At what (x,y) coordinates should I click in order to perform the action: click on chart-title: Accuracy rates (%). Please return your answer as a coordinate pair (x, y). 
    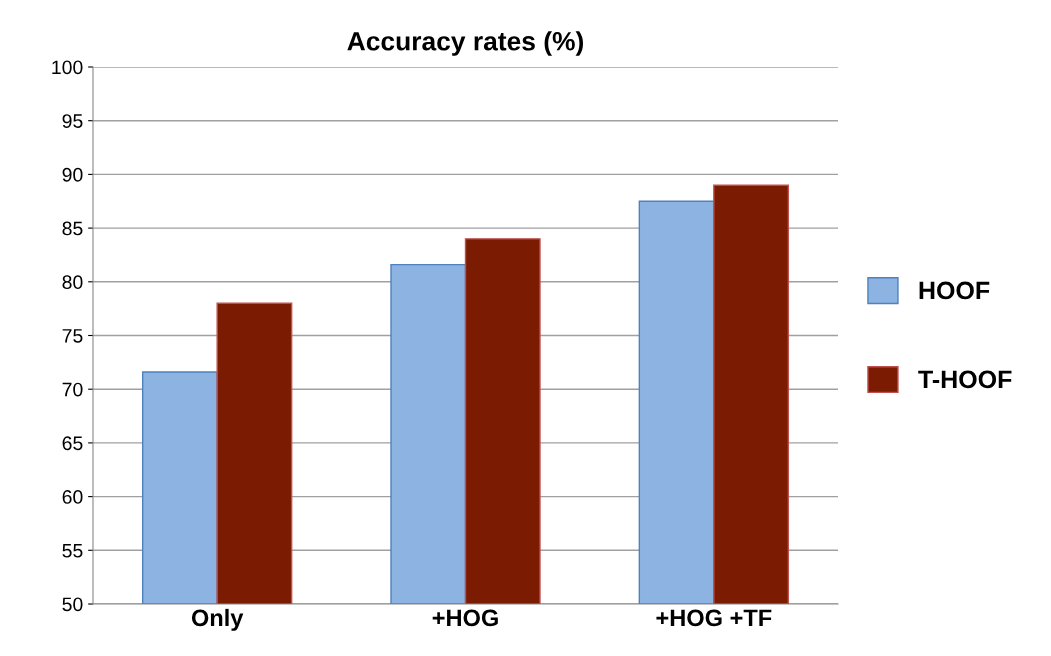
    Looking at the image, I should click on (465, 43).